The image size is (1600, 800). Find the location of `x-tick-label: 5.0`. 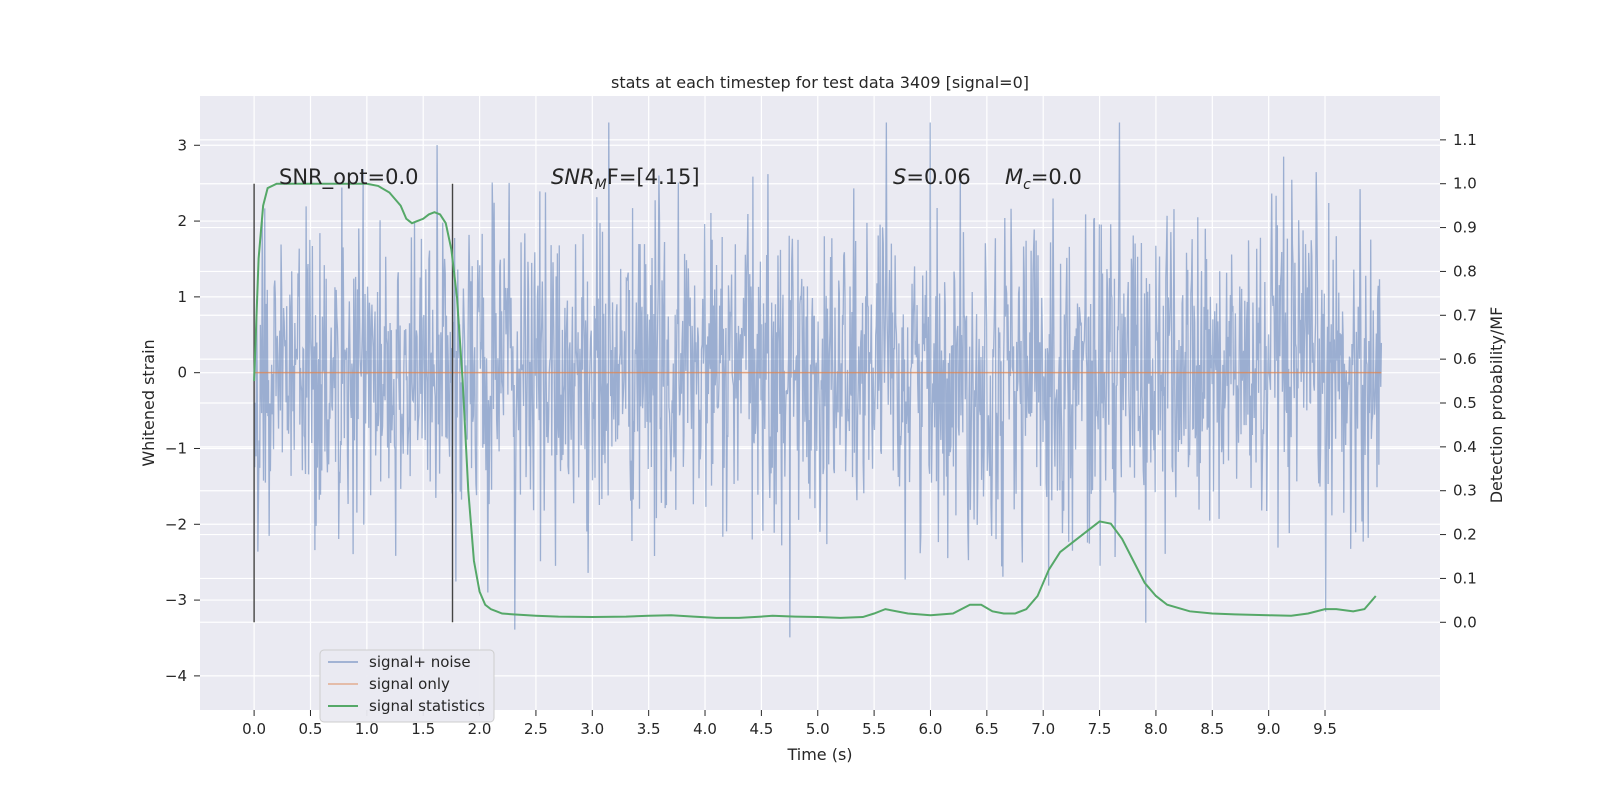

x-tick-label: 5.0 is located at coordinates (818, 729).